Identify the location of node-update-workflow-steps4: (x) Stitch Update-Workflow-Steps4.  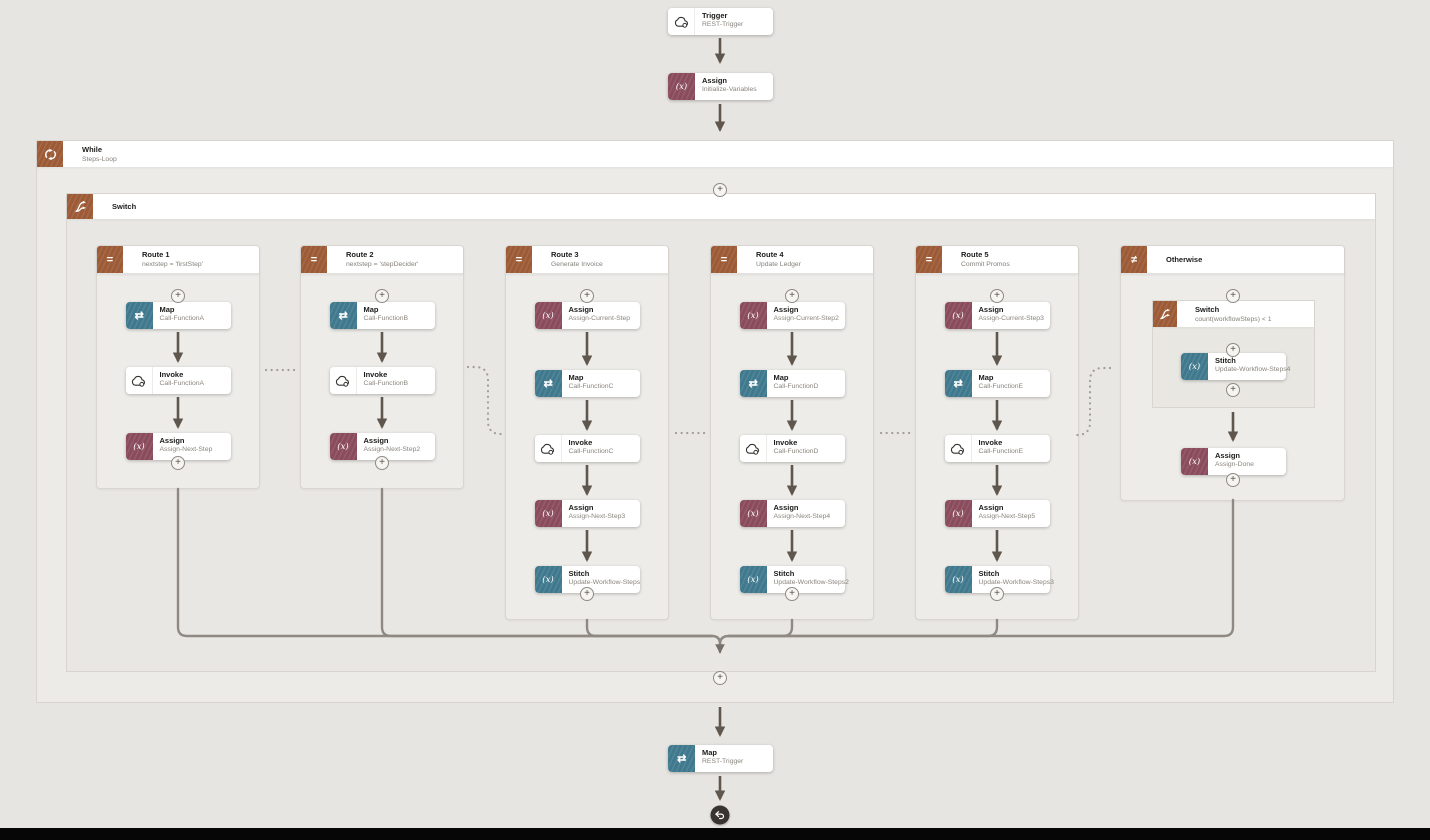
(1235, 366).